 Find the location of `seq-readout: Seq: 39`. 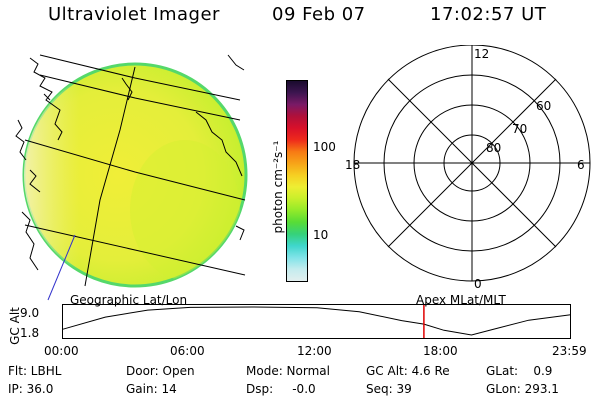

seq-readout: Seq: 39 is located at coordinates (389, 389).